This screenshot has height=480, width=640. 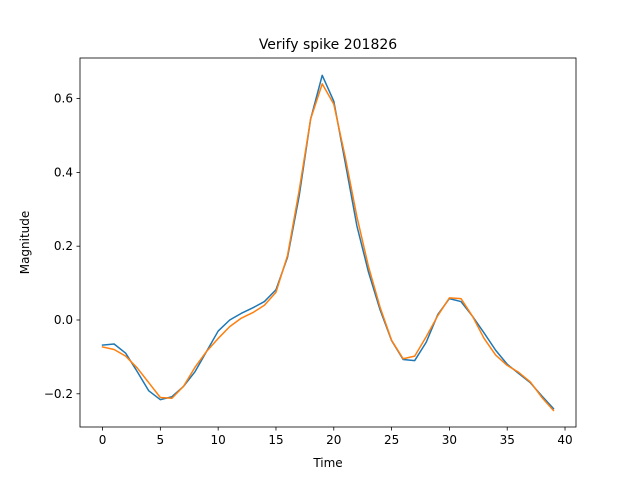 I want to click on chart-title: Verify spike 201826, so click(x=328, y=45).